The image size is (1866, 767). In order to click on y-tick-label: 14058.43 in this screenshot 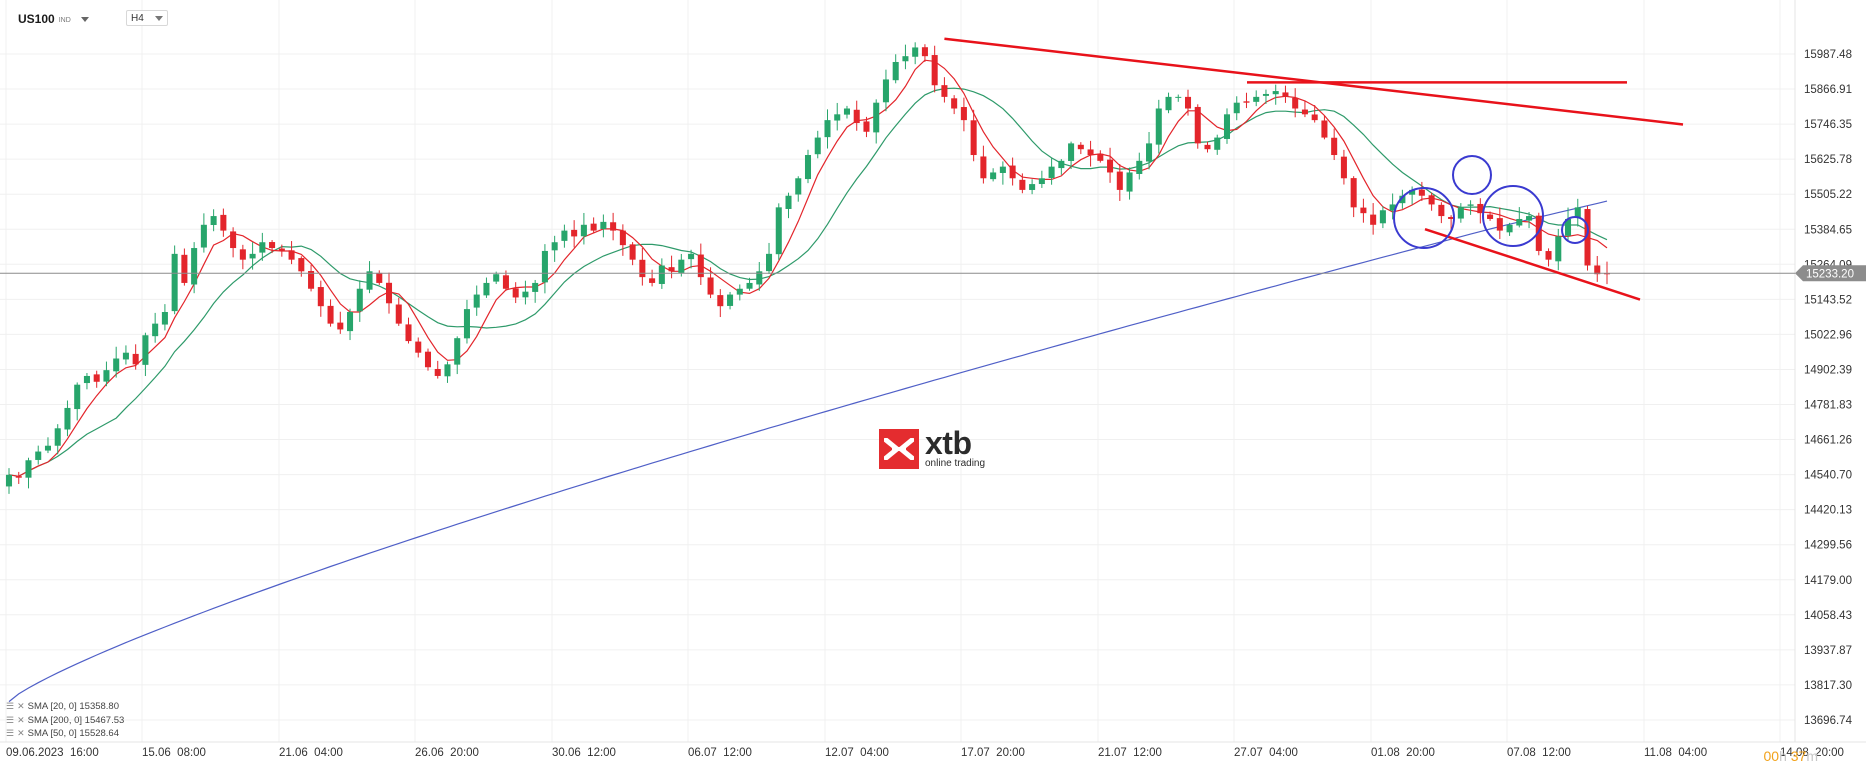, I will do `click(1828, 616)`.